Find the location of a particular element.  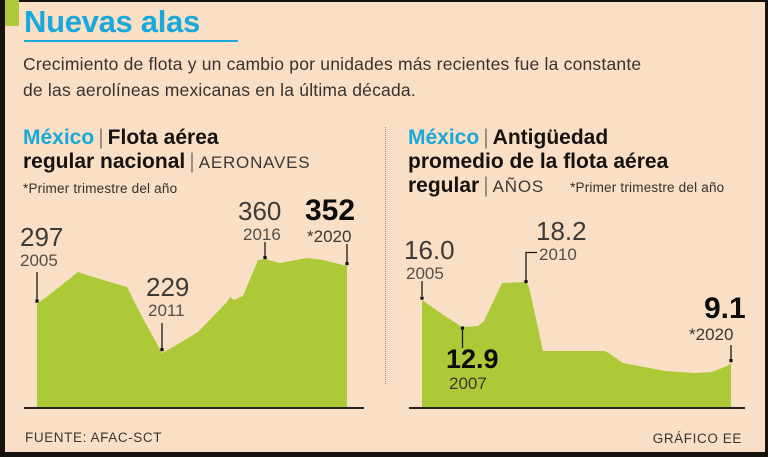

dot-2011 is located at coordinates (162, 350).